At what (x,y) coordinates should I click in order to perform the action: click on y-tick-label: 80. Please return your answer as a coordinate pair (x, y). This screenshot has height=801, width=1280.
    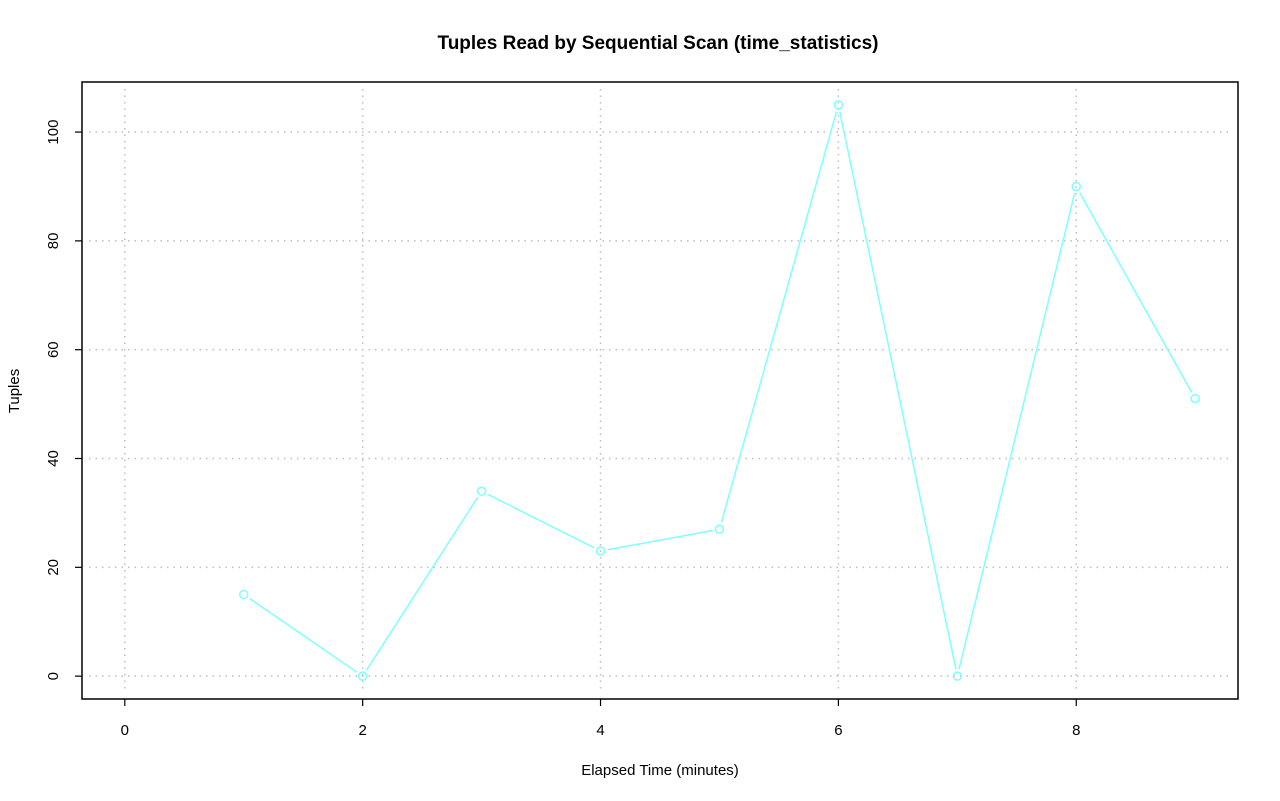
    Looking at the image, I should click on (53, 241).